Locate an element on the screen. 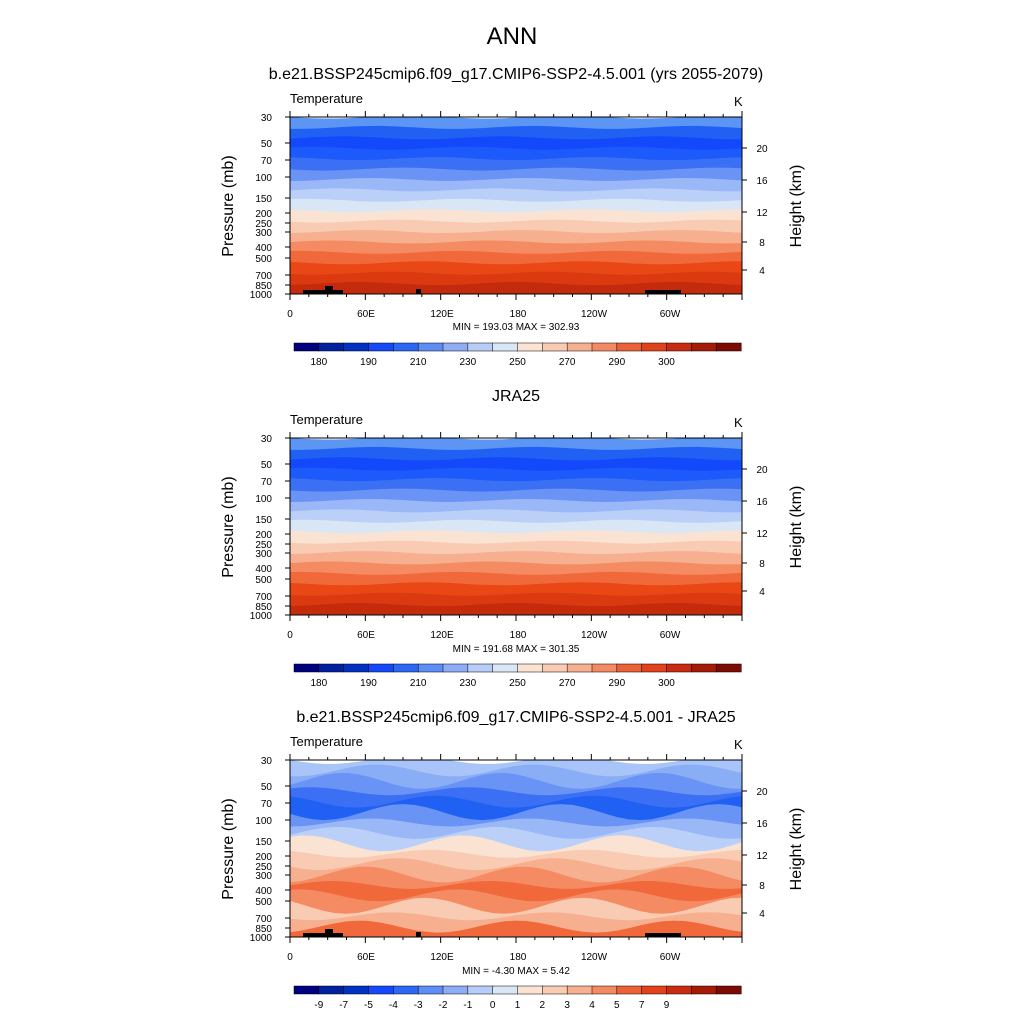 The width and height of the screenshot is (1024, 1029). y-tick-label: 200 is located at coordinates (263, 535).